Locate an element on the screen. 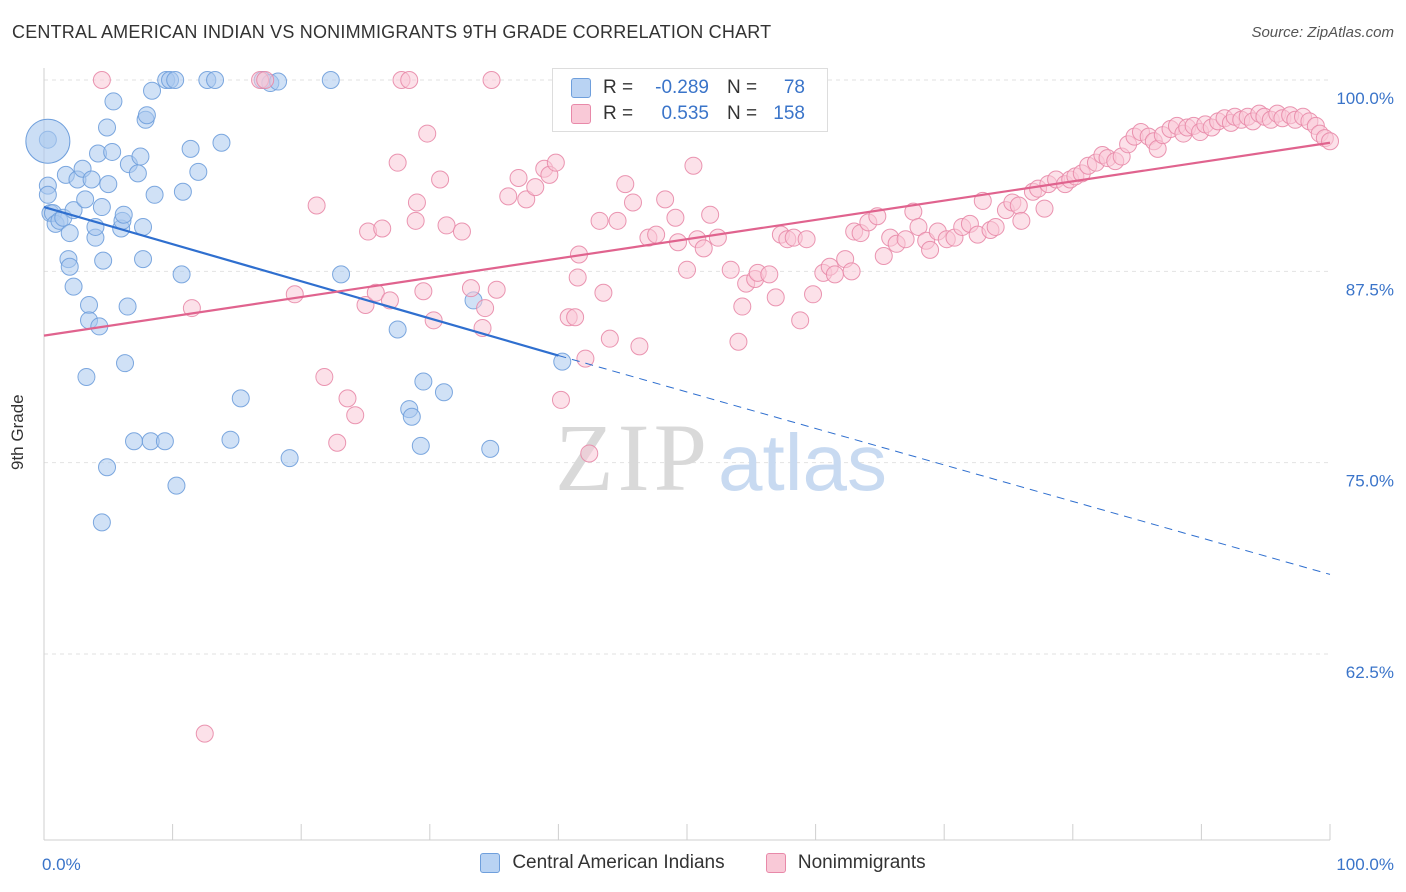  watermark: ZIP atlas is located at coordinates (721, 457).